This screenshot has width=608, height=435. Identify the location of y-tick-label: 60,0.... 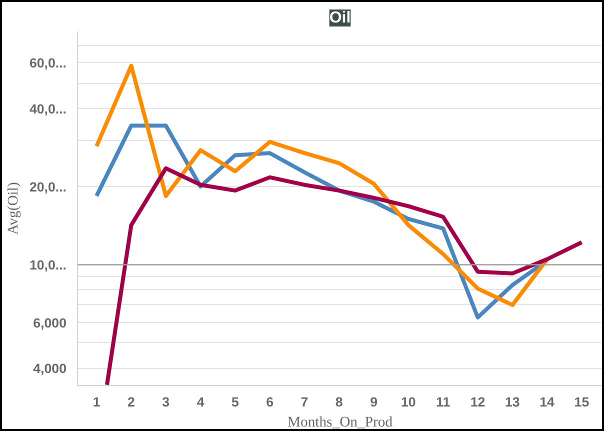
(48, 63).